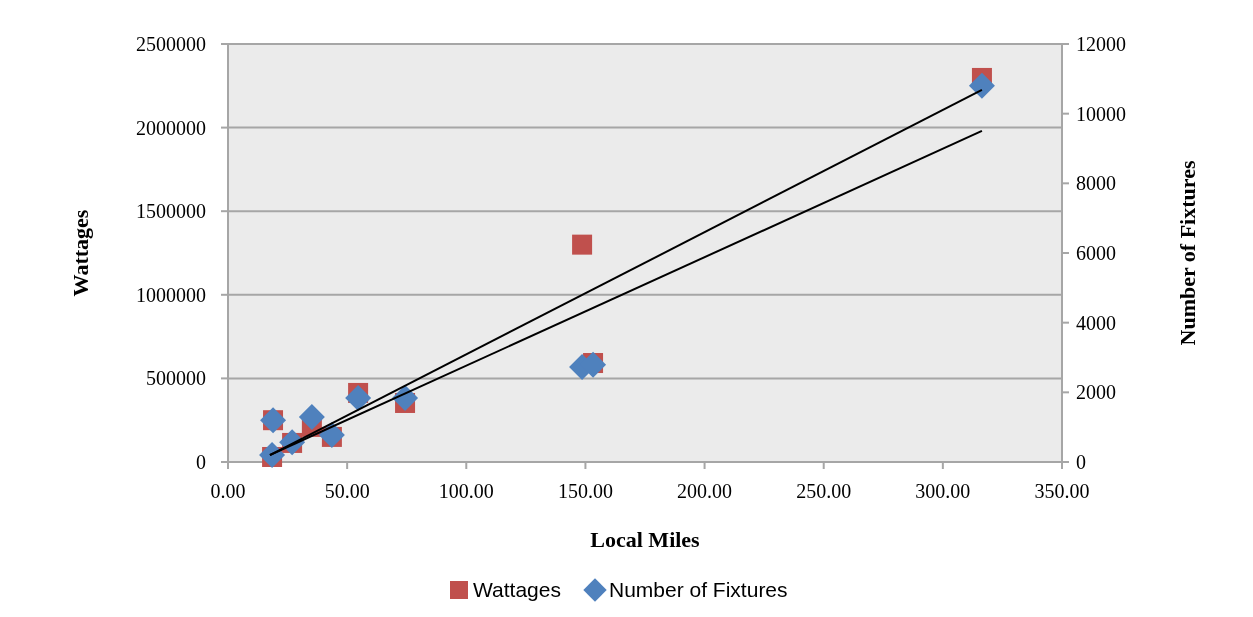 The width and height of the screenshot is (1253, 617). What do you see at coordinates (466, 491) in the screenshot?
I see `x-tick-label: 100.00` at bounding box center [466, 491].